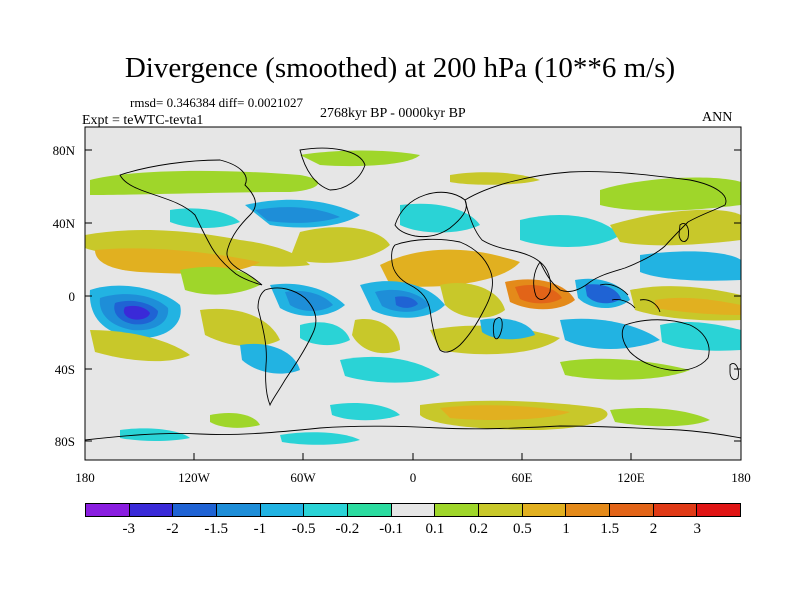  What do you see at coordinates (630, 298) in the screenshot?
I see `coastline-indonesia` at bounding box center [630, 298].